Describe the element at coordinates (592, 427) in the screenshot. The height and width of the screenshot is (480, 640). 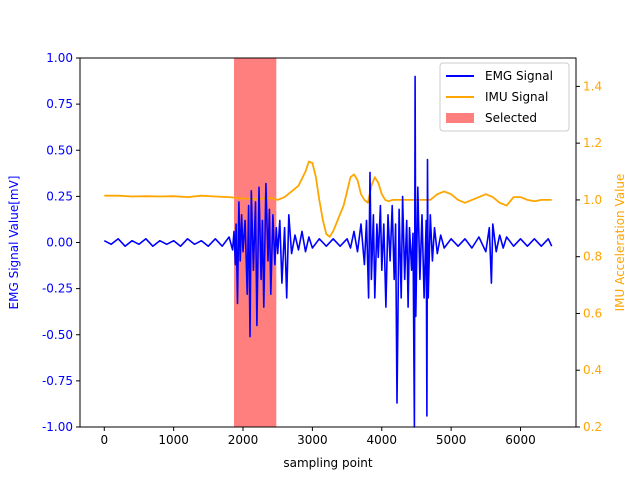
I see `right-y-tick-label: 0.2` at that location.